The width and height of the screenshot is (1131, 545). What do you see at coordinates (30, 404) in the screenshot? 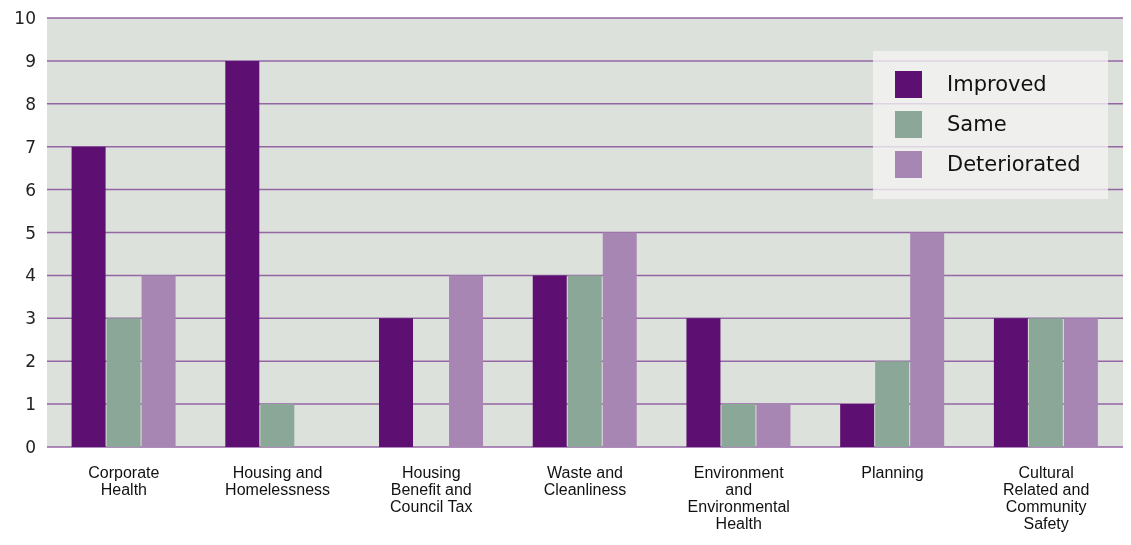
I see `y-tick-label: 1` at bounding box center [30, 404].